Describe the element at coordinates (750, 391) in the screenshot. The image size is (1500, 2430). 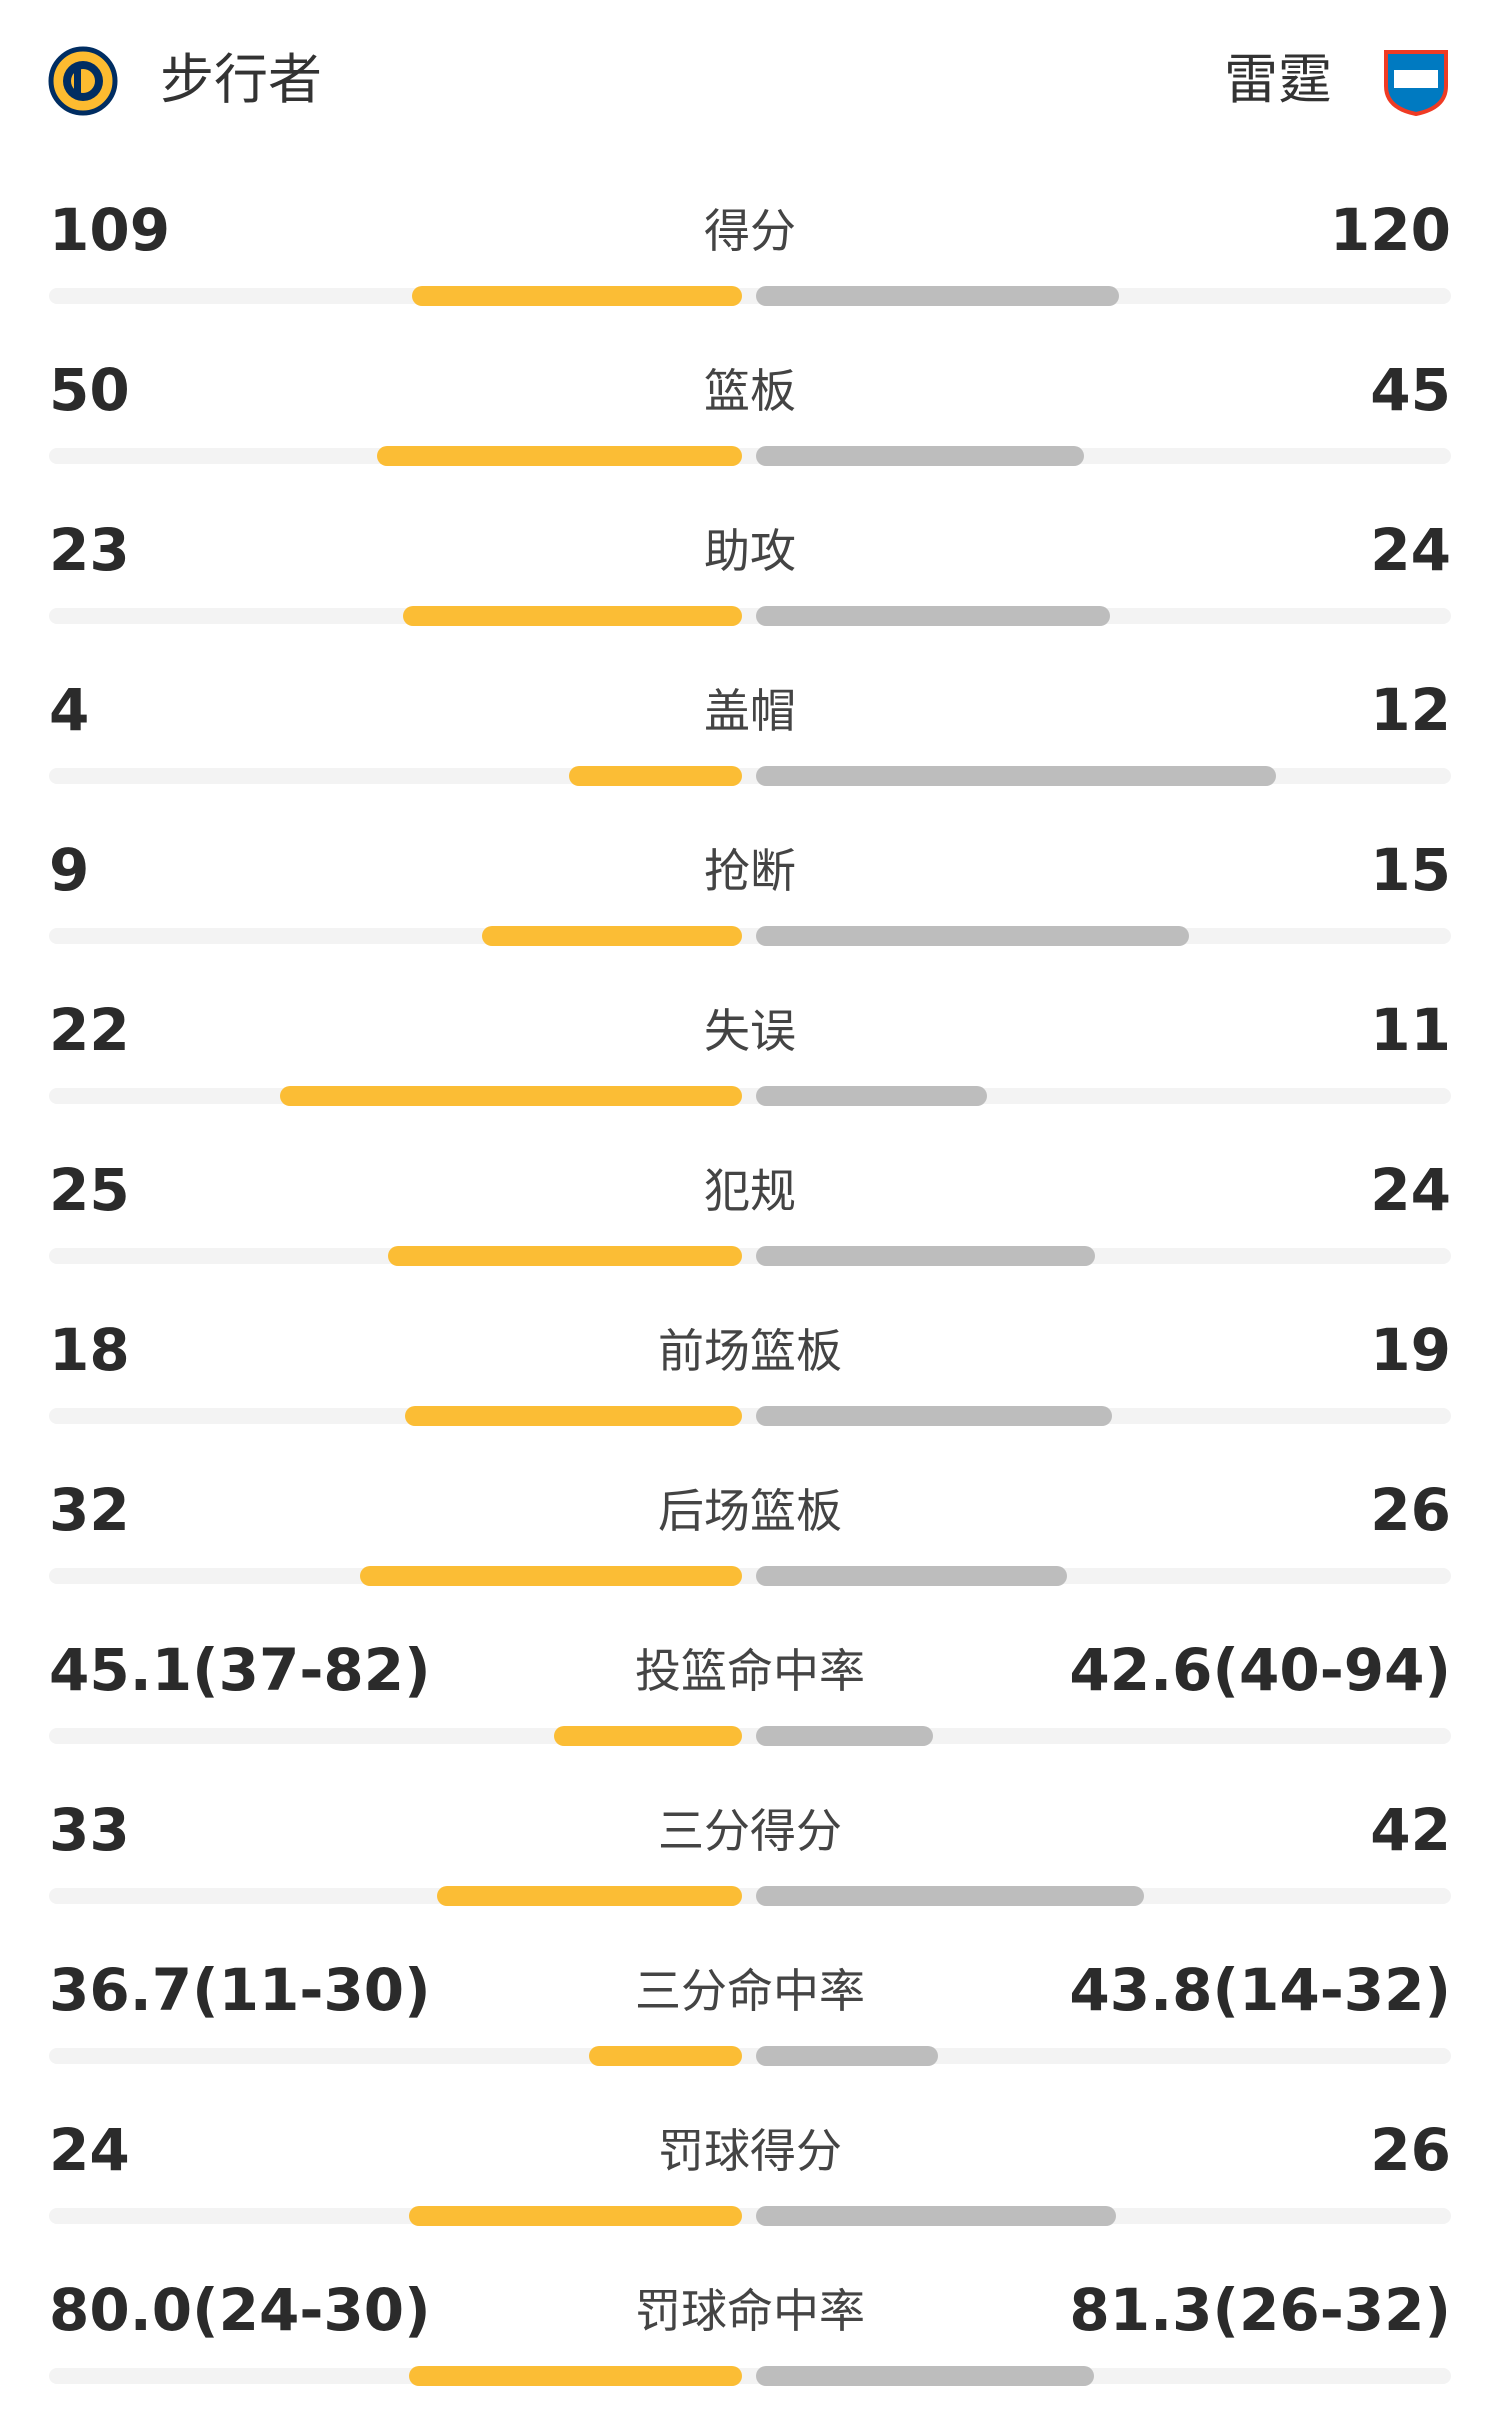
I see `stat-label: 篮板` at that location.